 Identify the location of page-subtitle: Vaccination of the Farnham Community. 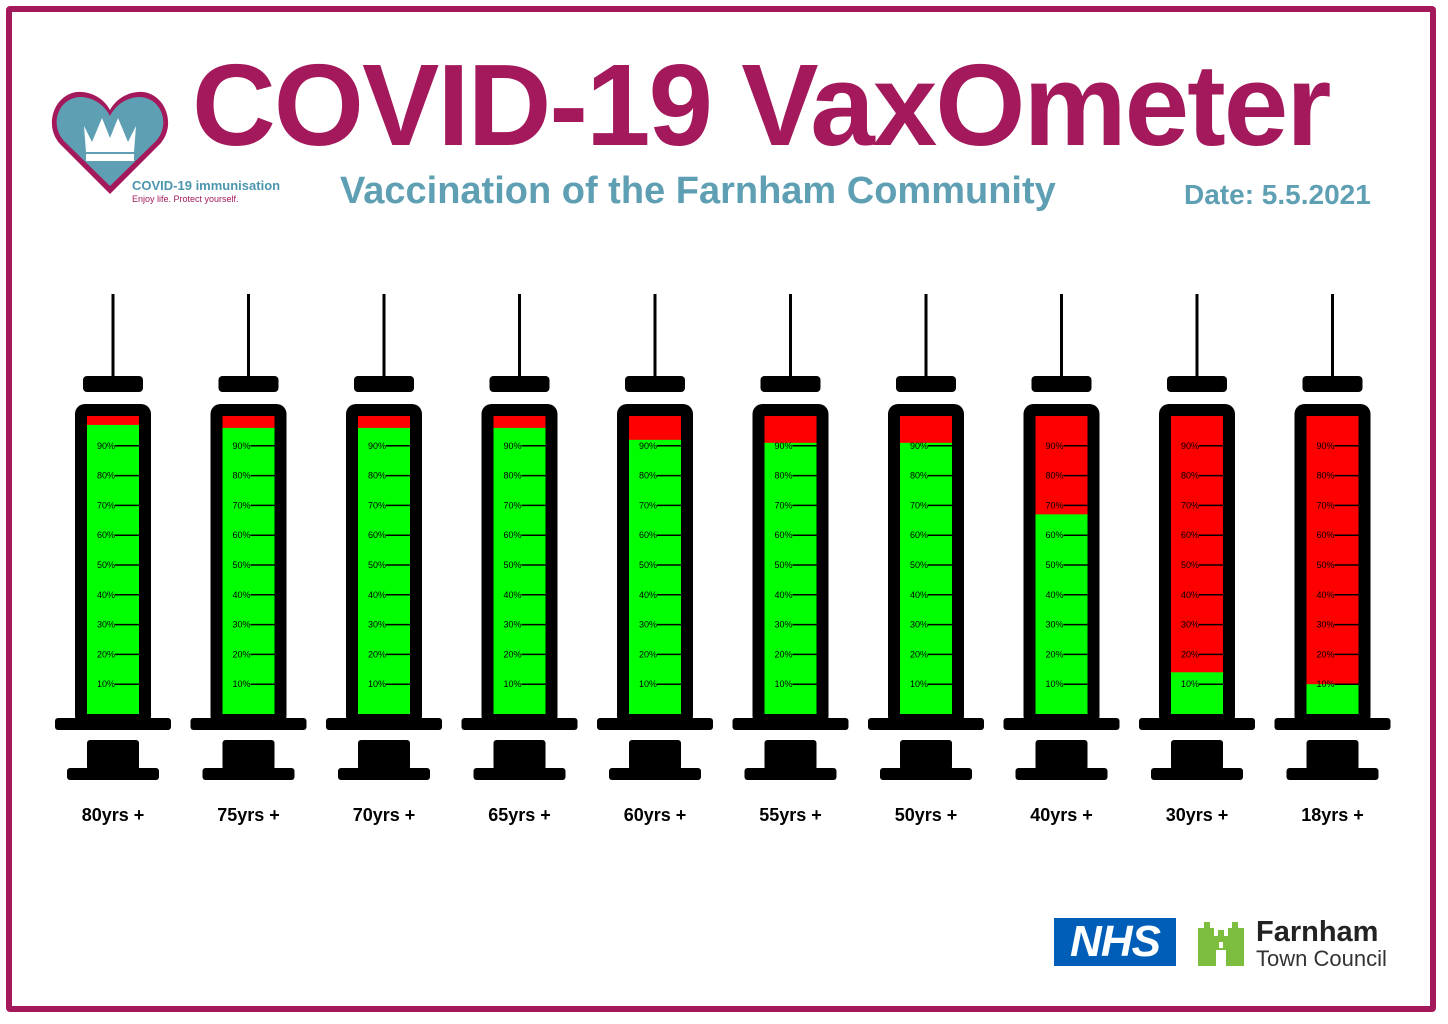
(698, 191).